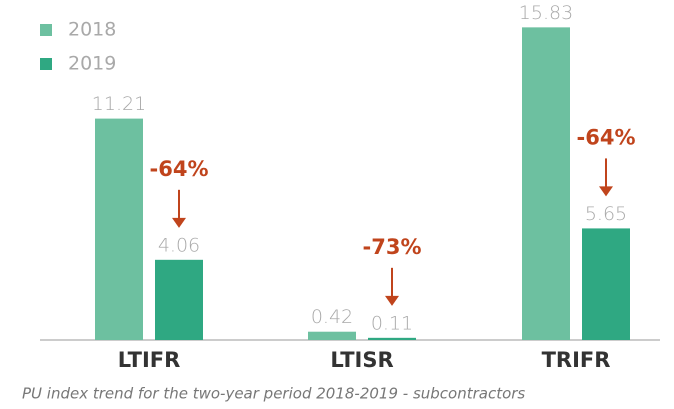 The image size is (674, 409). What do you see at coordinates (149, 360) in the screenshot?
I see `category-label: LTIFR` at bounding box center [149, 360].